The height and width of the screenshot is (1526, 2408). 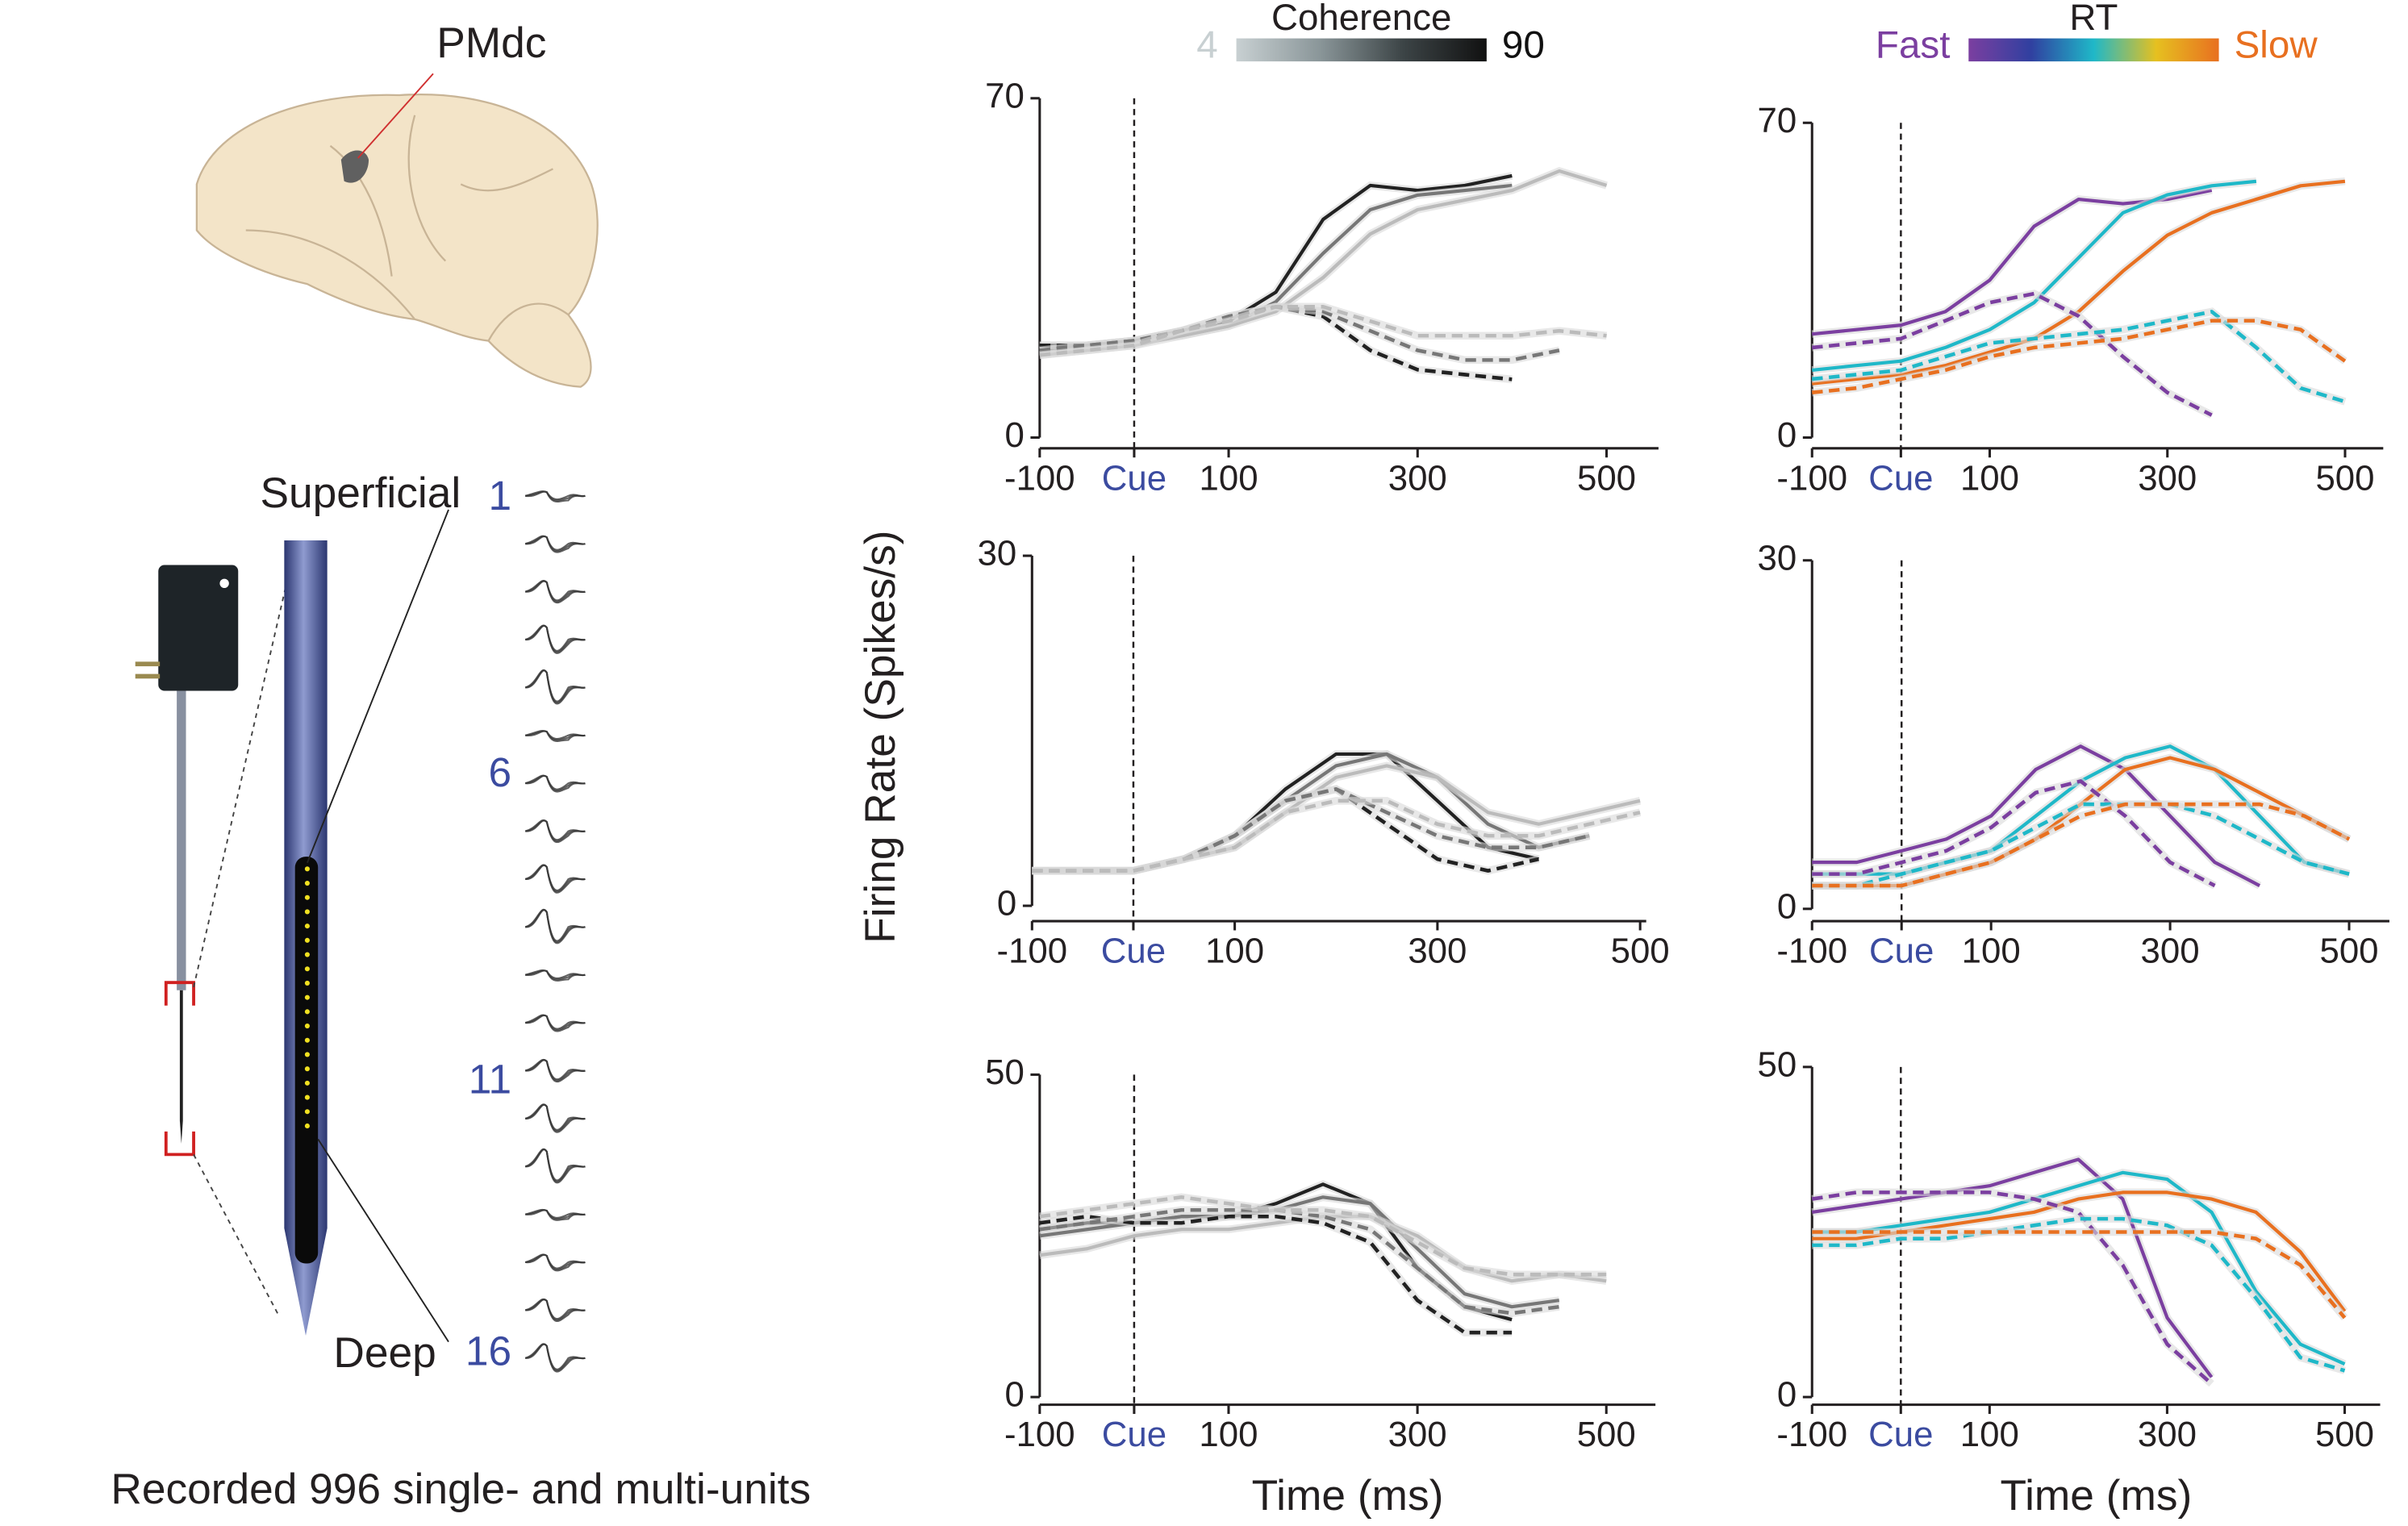 I want to click on colorbar-low: Fast, so click(x=1913, y=45).